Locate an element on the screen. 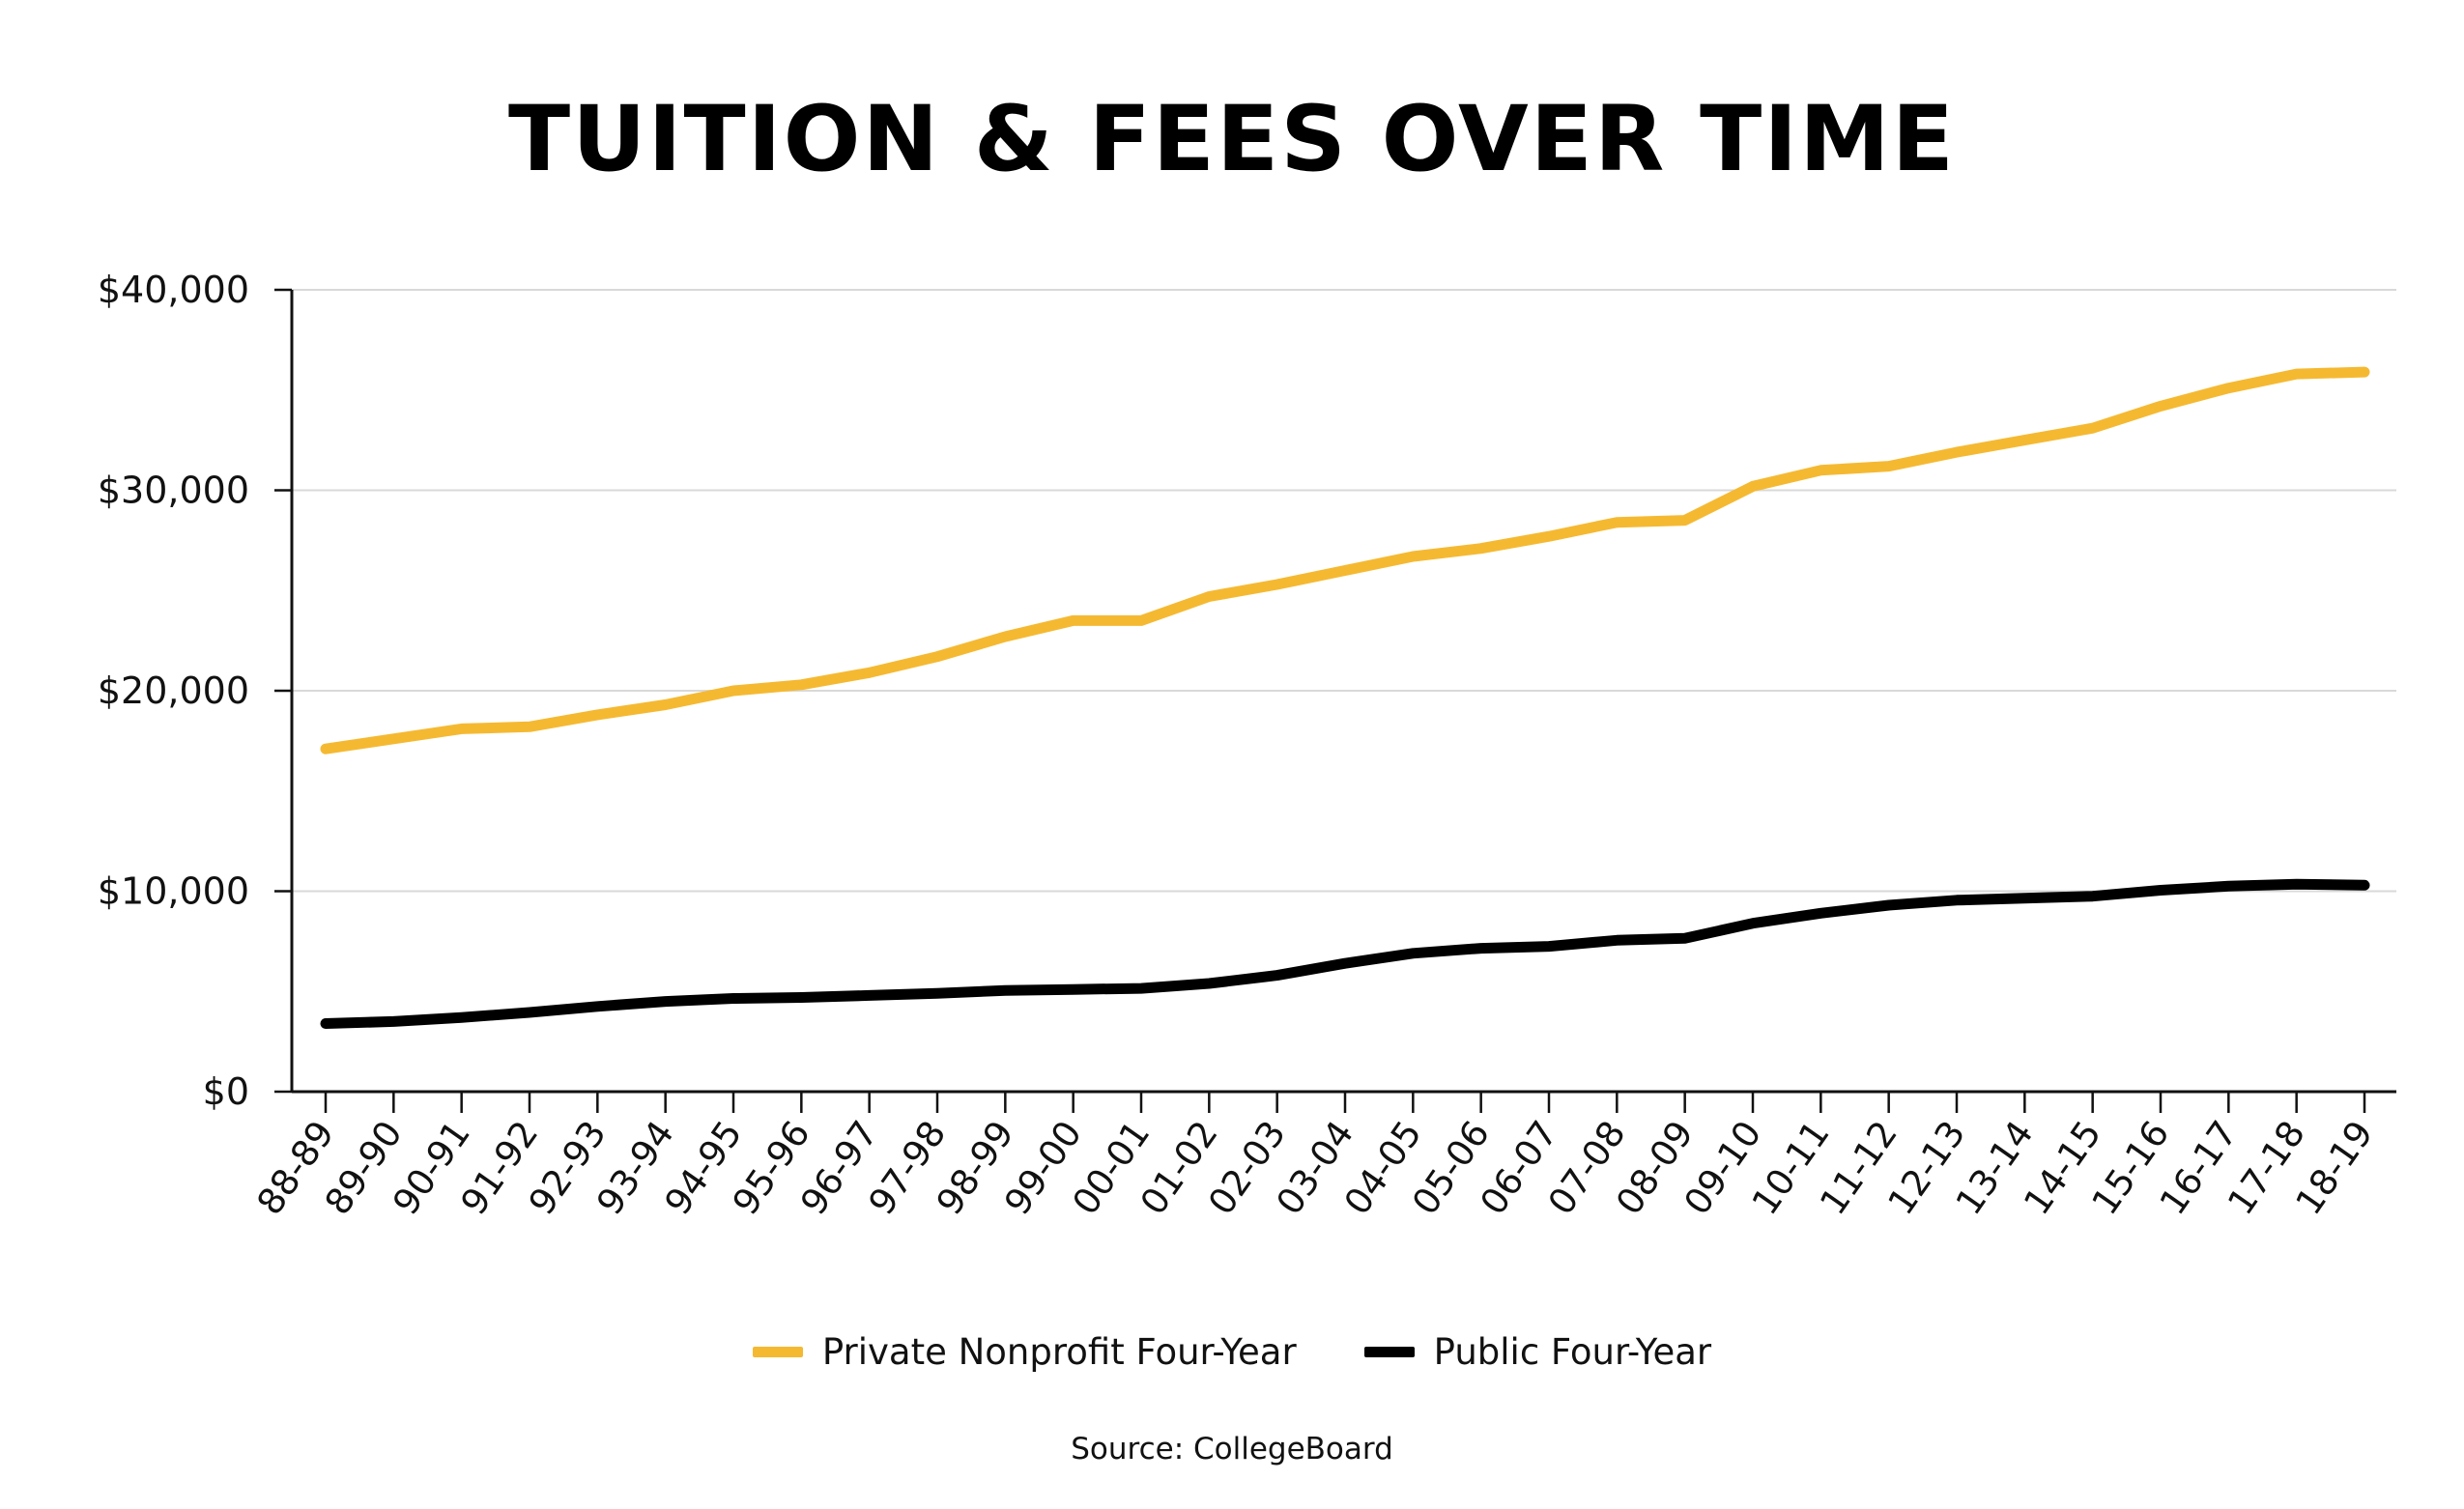 Image resolution: width=2464 pixels, height=1509 pixels. y-tick-label: $20,000 is located at coordinates (173, 690).